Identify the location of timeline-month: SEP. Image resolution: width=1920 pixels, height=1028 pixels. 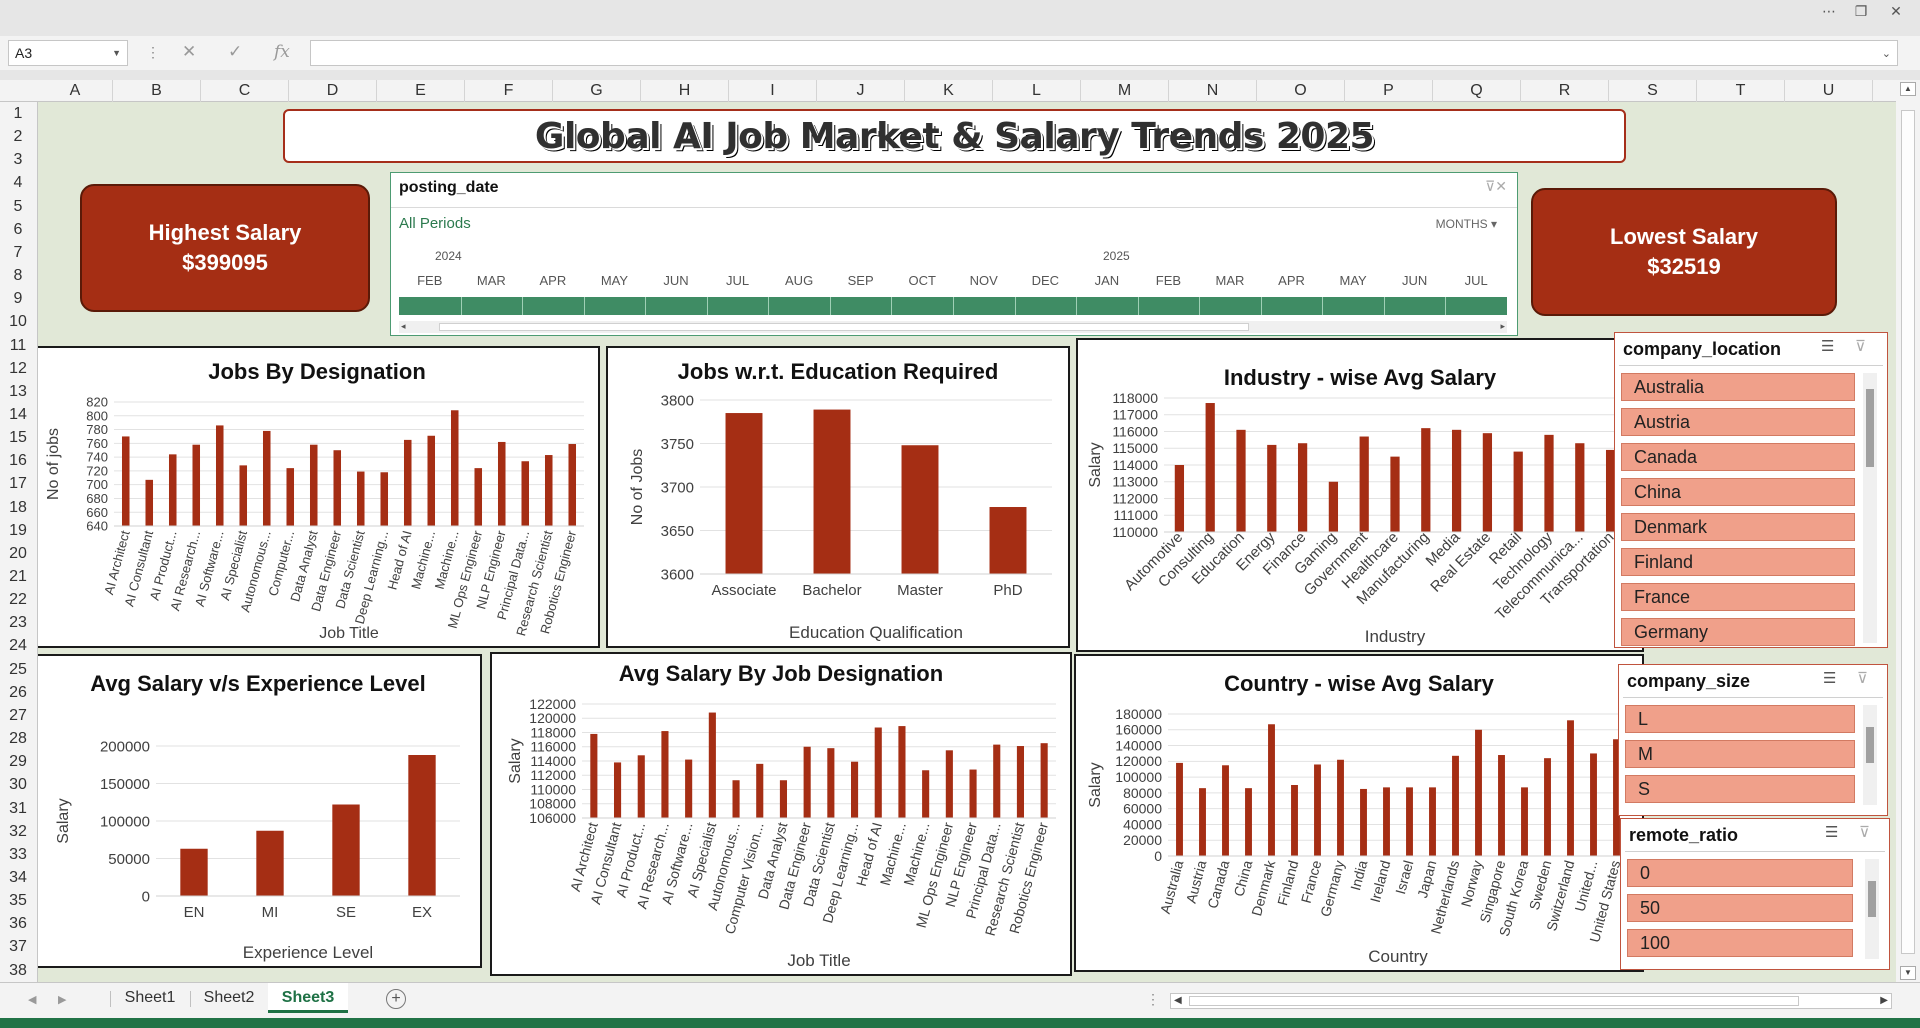
(860, 280).